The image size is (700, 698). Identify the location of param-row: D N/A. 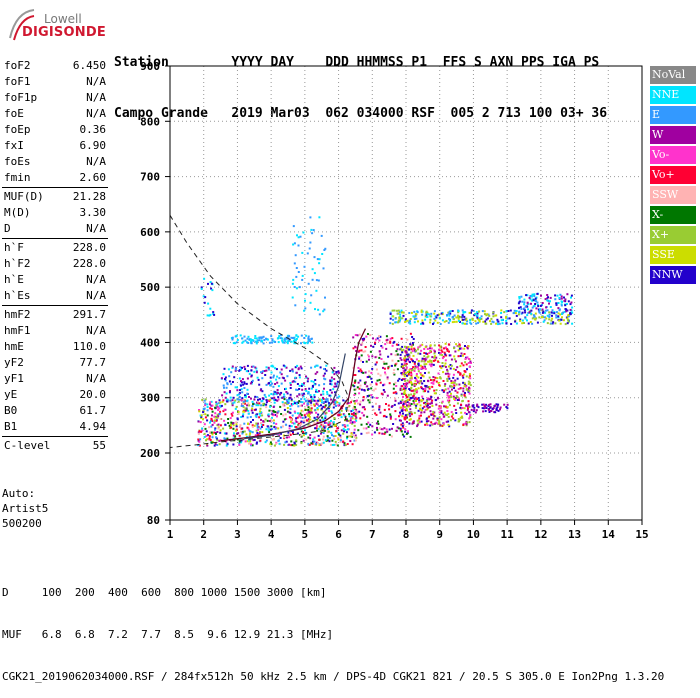
(55, 229).